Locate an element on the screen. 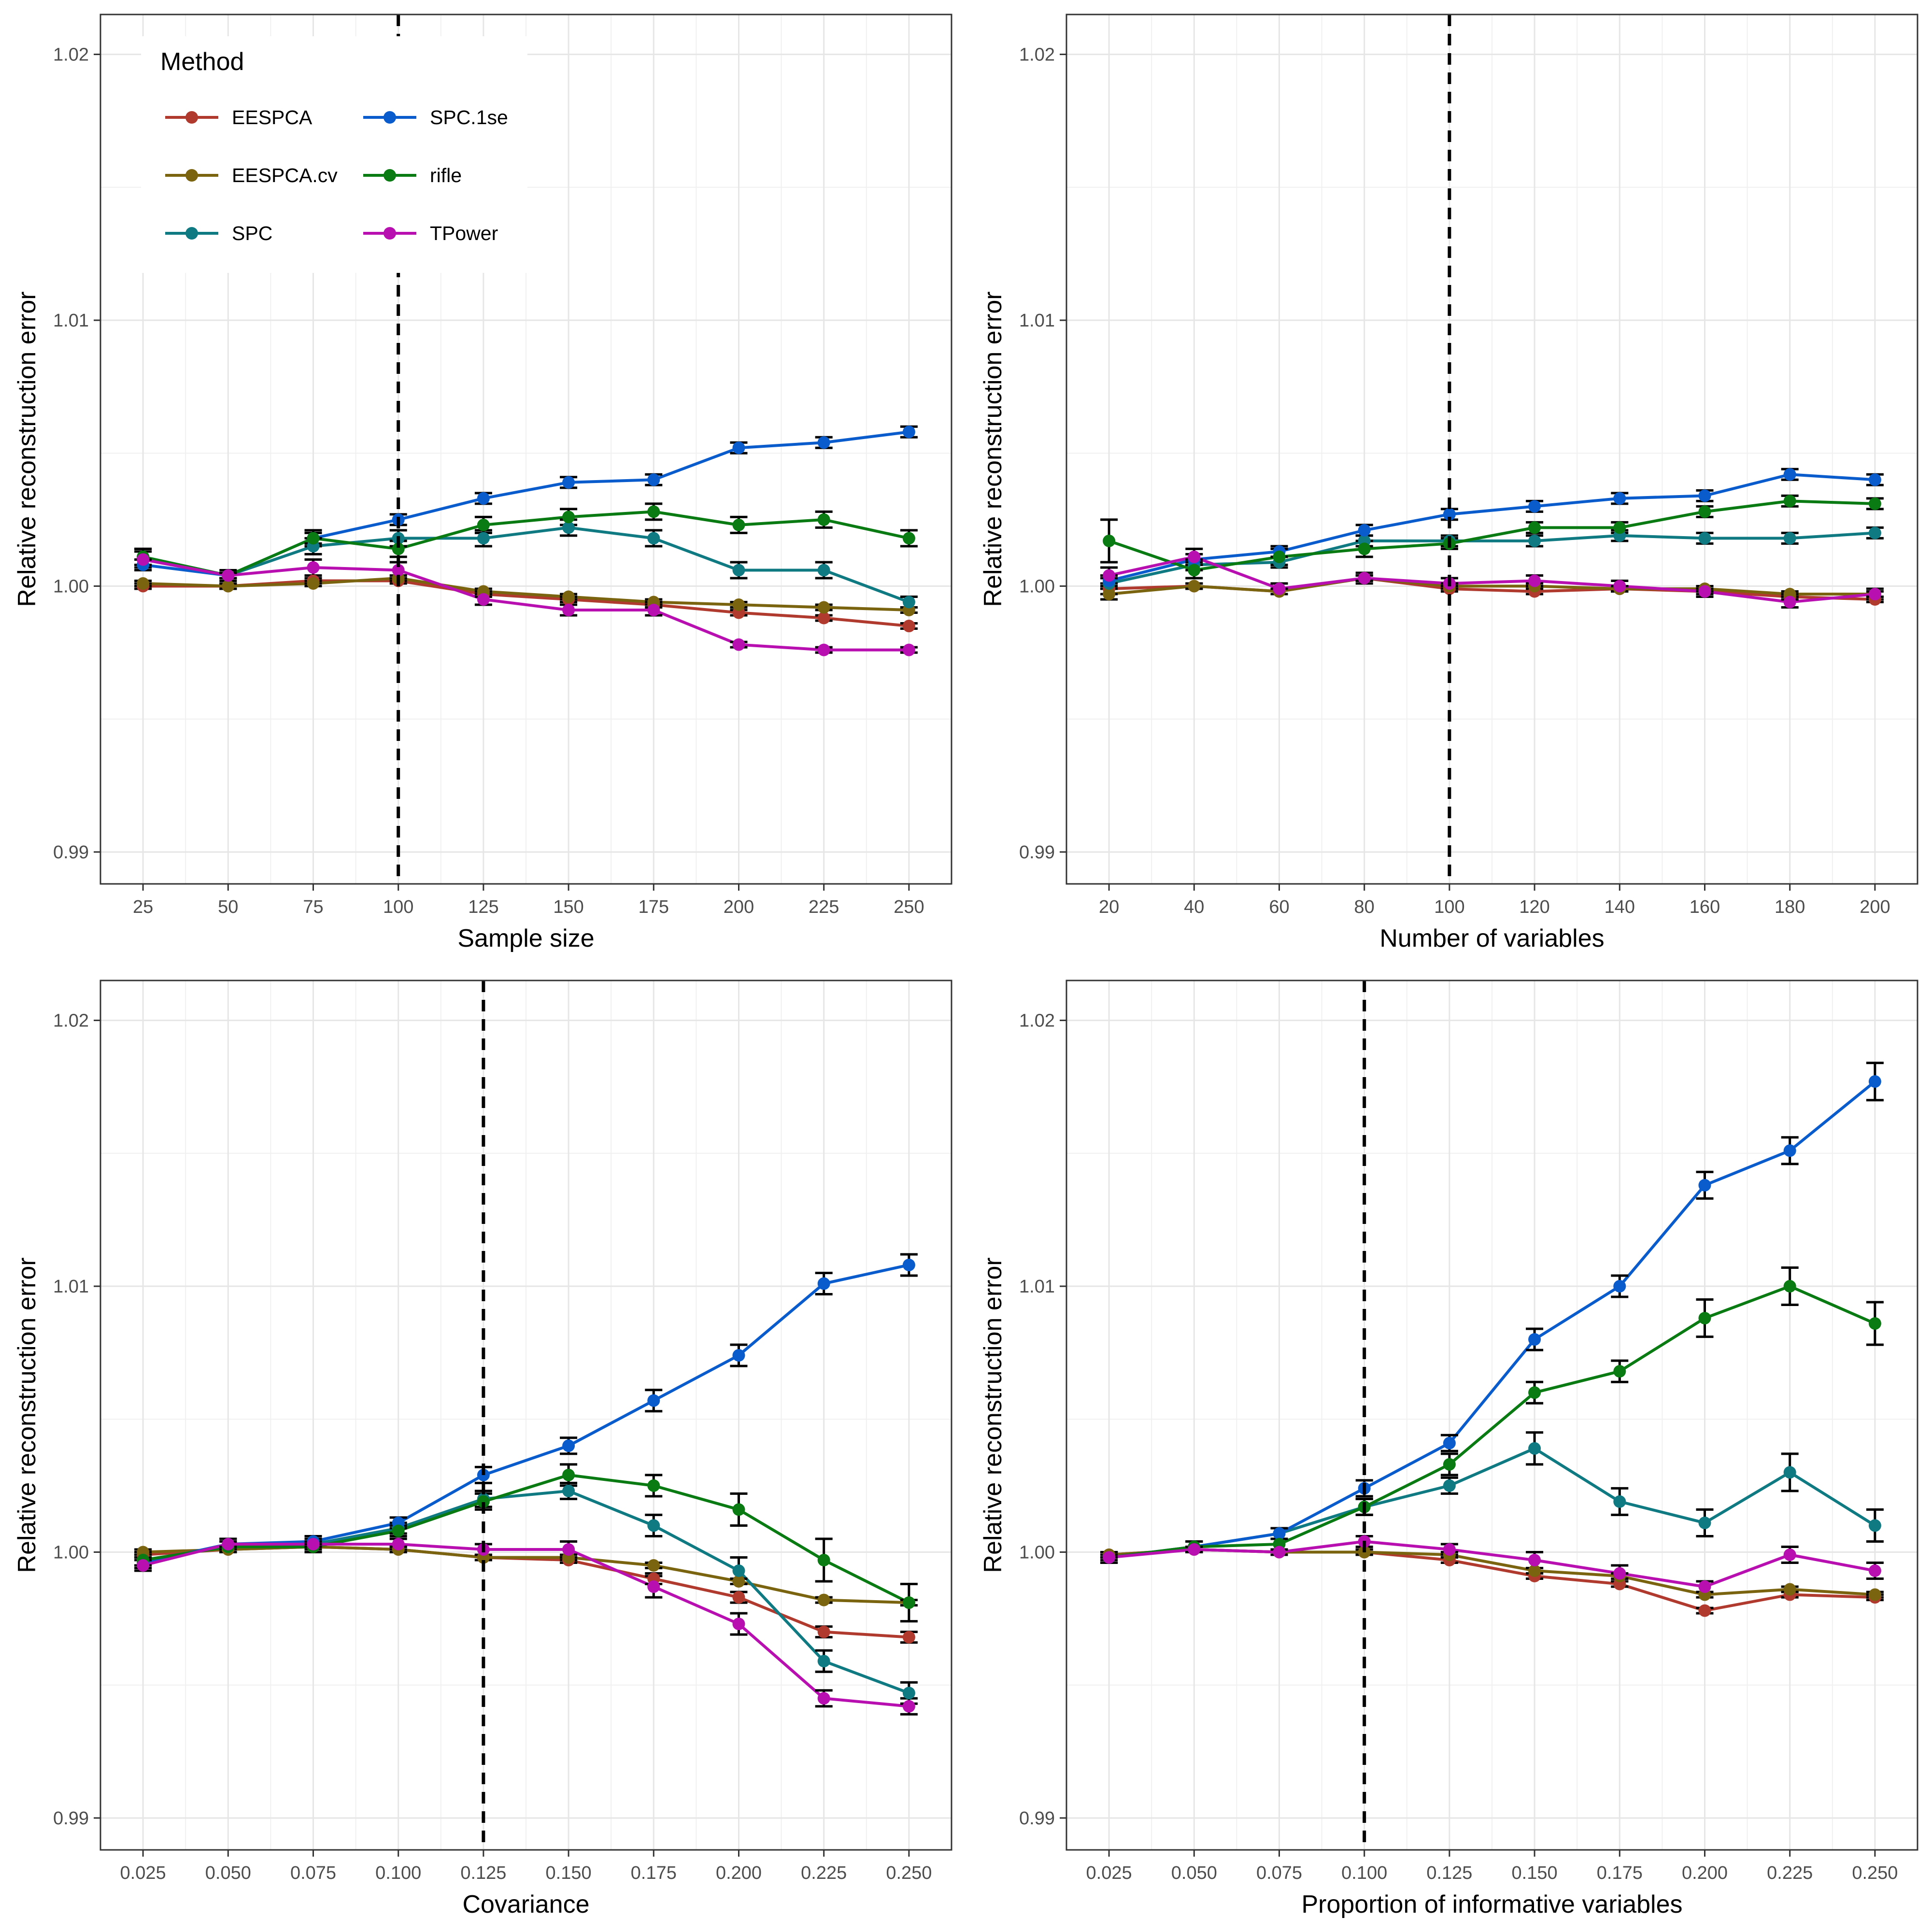  legend-entry-SPC.1se: SPC.1se is located at coordinates (435, 117).